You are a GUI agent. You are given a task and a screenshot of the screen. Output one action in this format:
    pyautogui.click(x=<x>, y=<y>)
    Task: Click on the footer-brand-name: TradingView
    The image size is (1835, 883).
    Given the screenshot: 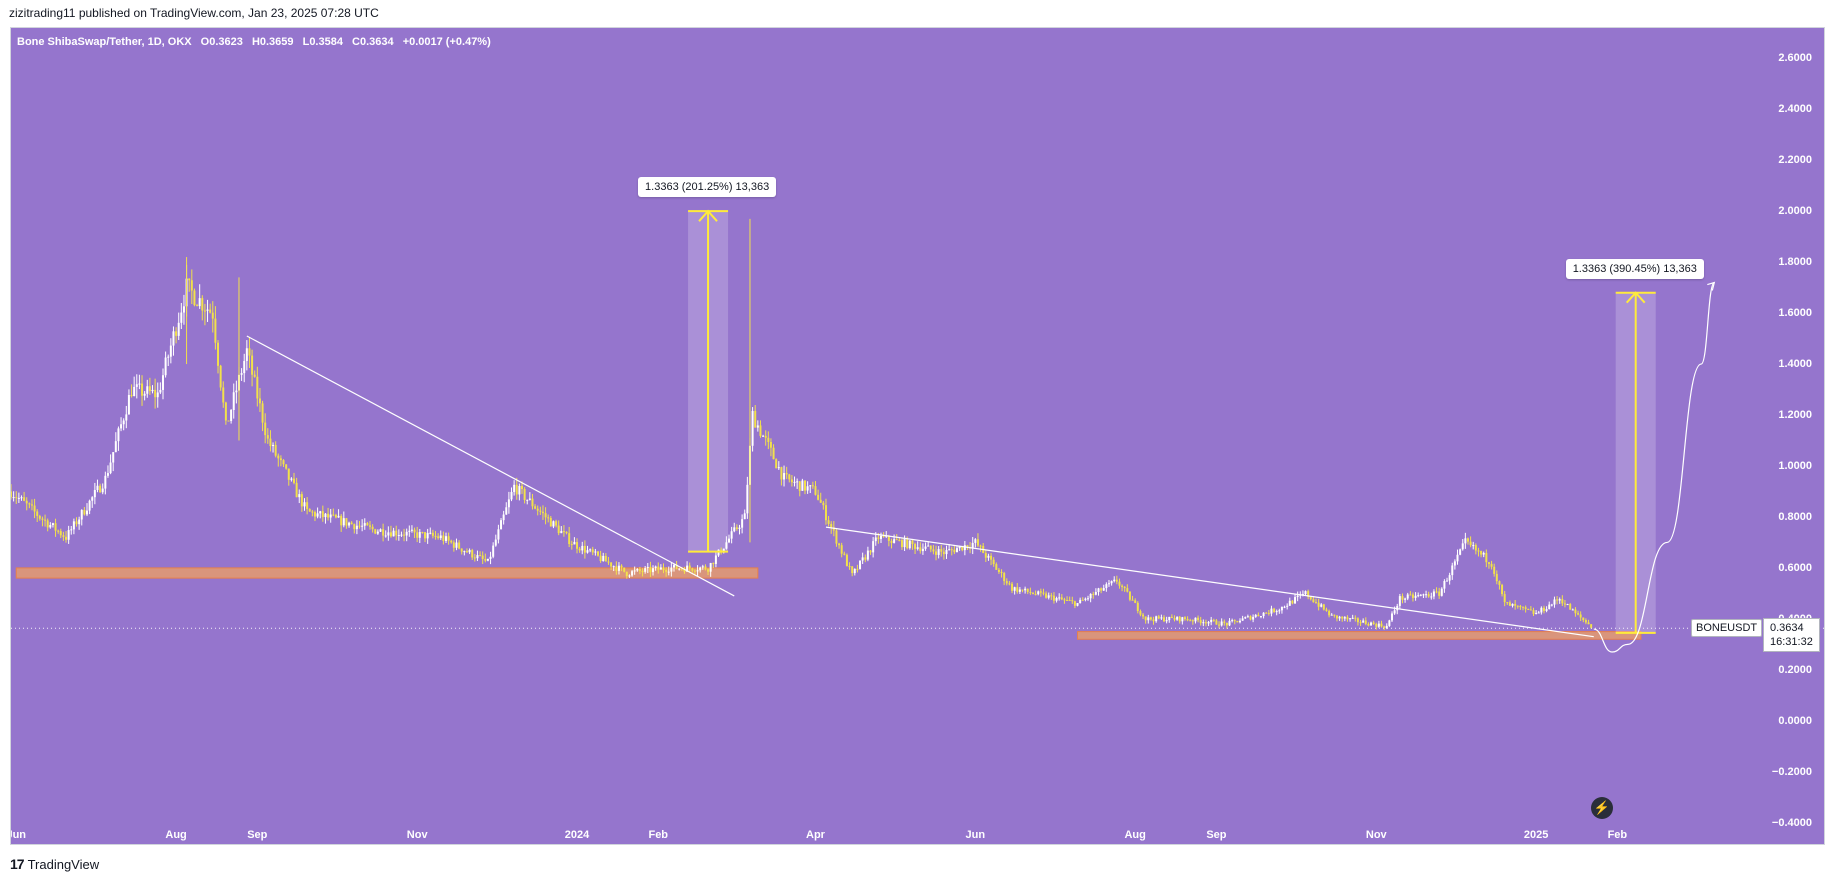 What is the action you would take?
    pyautogui.click(x=63, y=864)
    